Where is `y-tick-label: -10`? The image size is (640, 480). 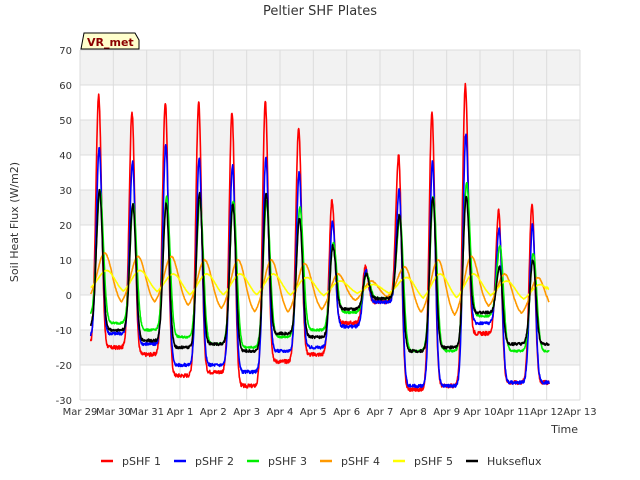
y-tick-label: -10 is located at coordinates (64, 331).